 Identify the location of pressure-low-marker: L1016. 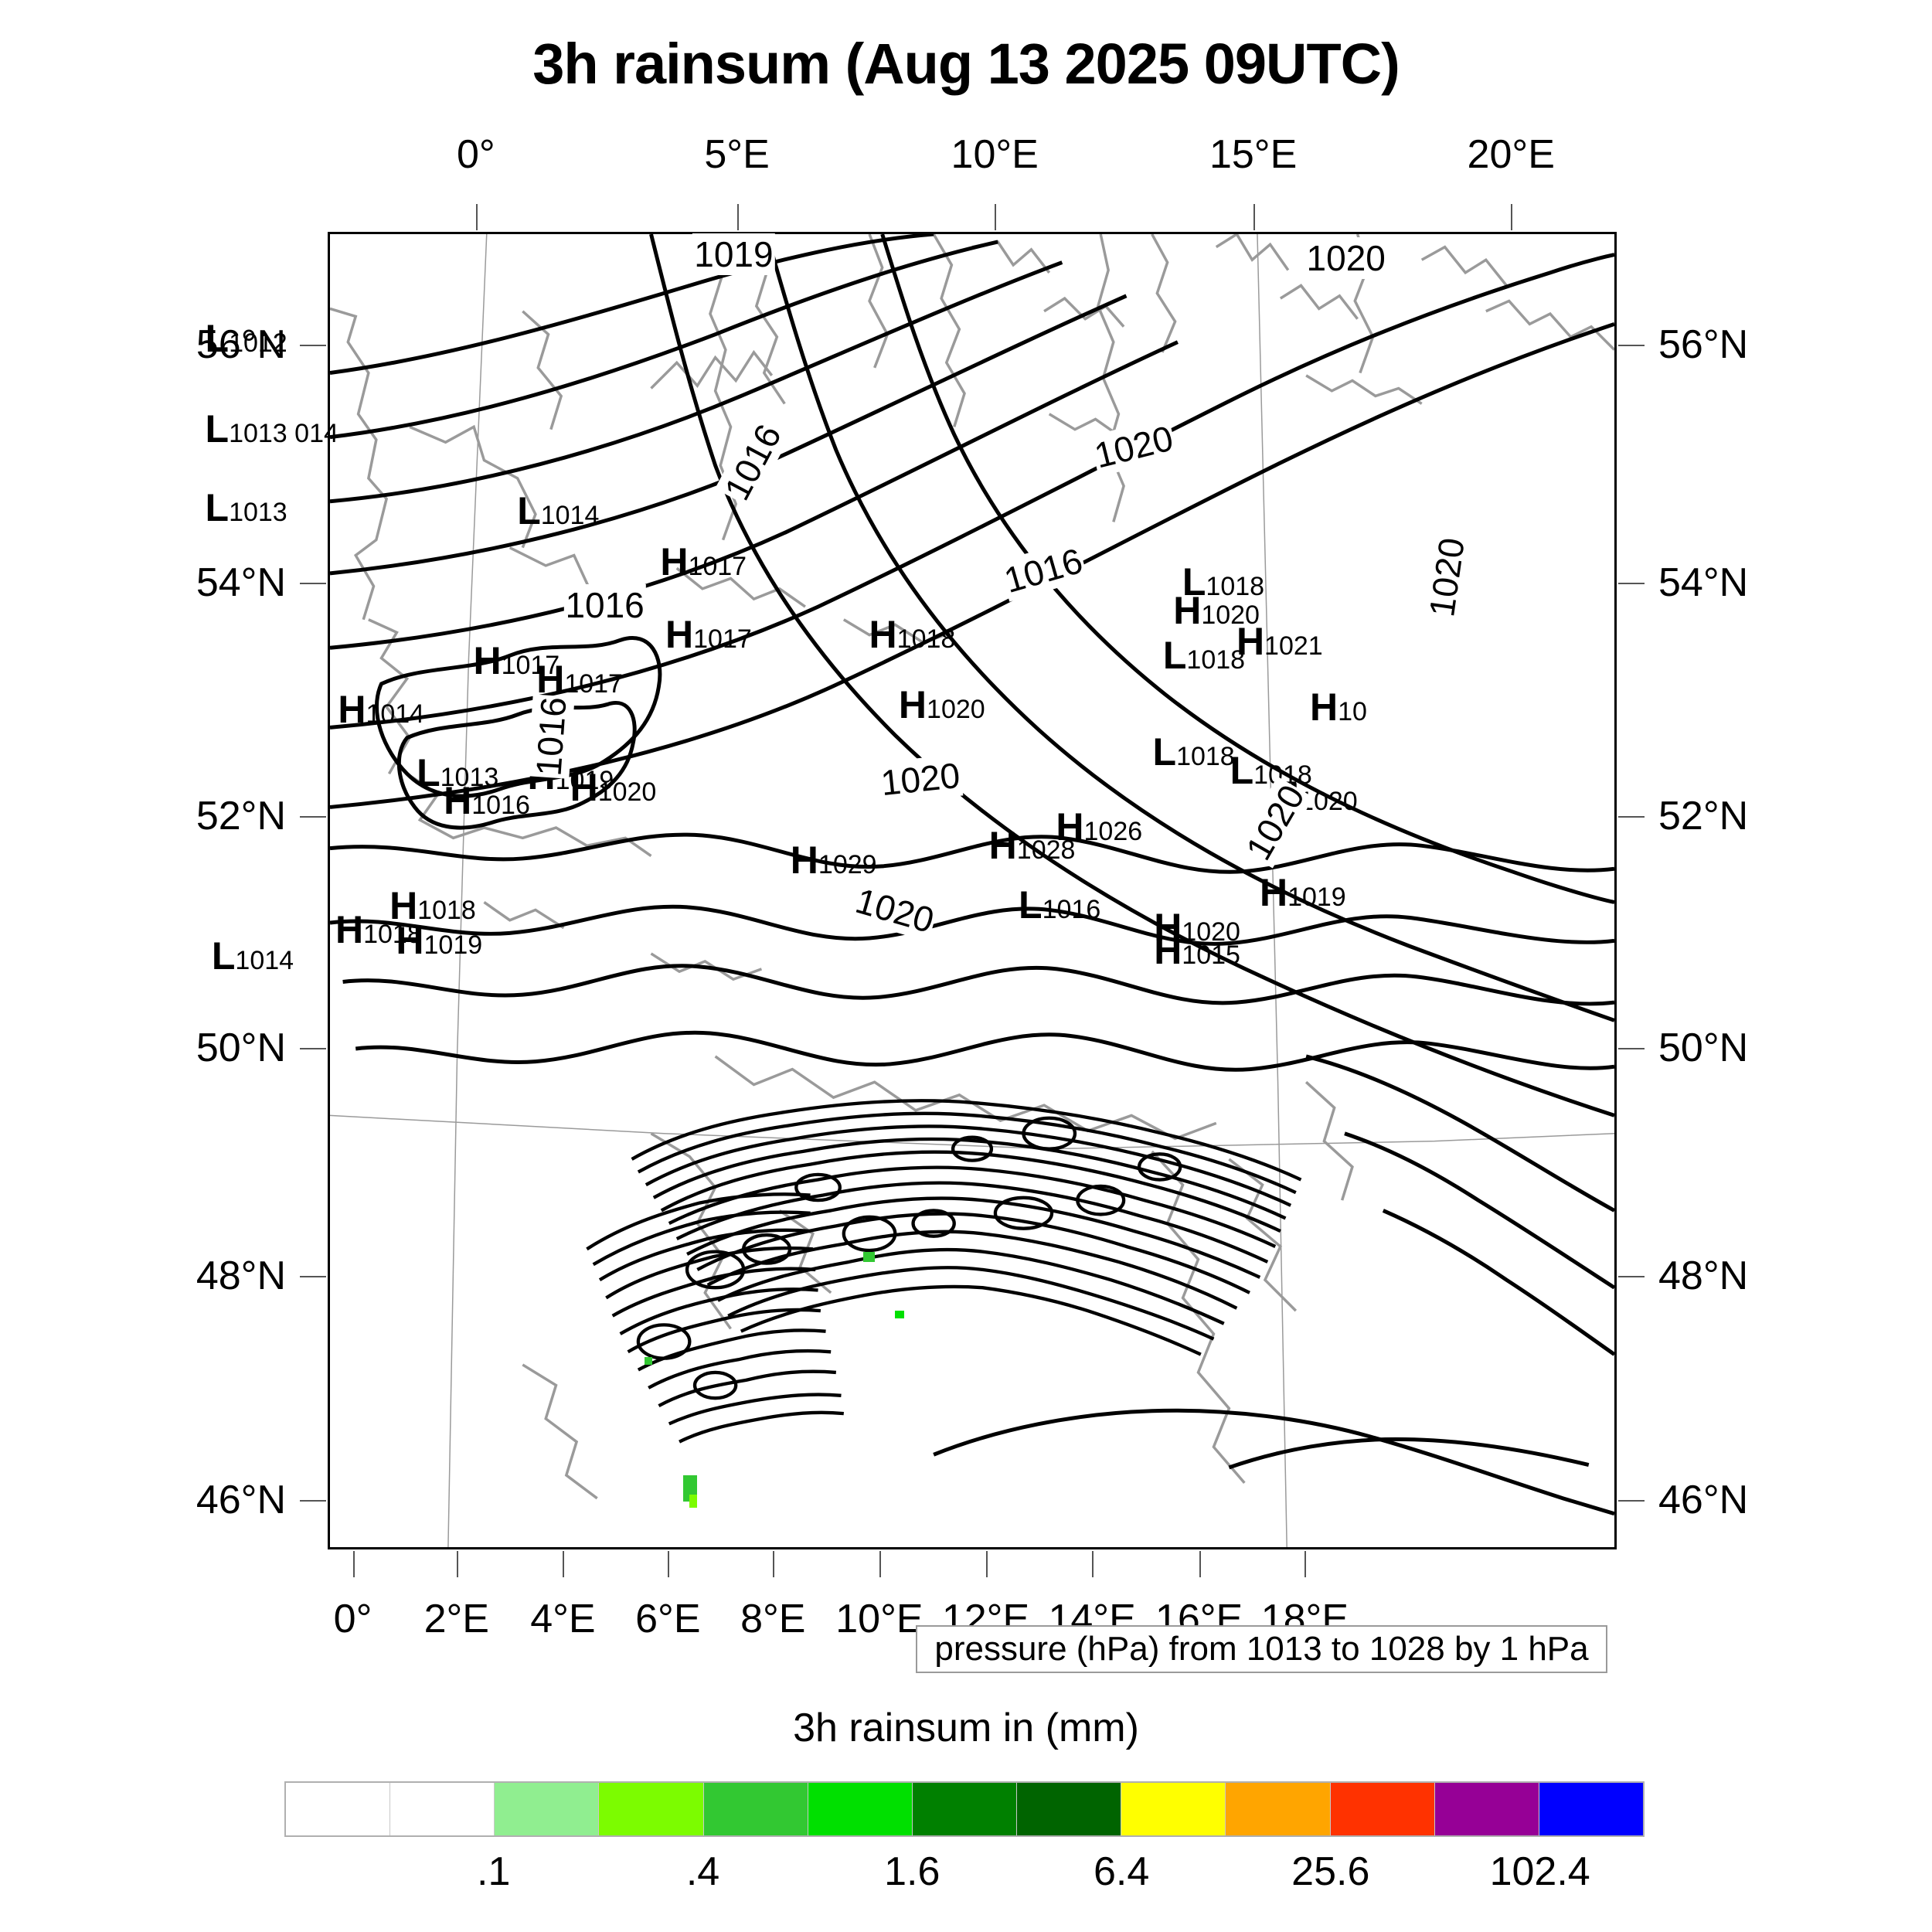
(1059, 905).